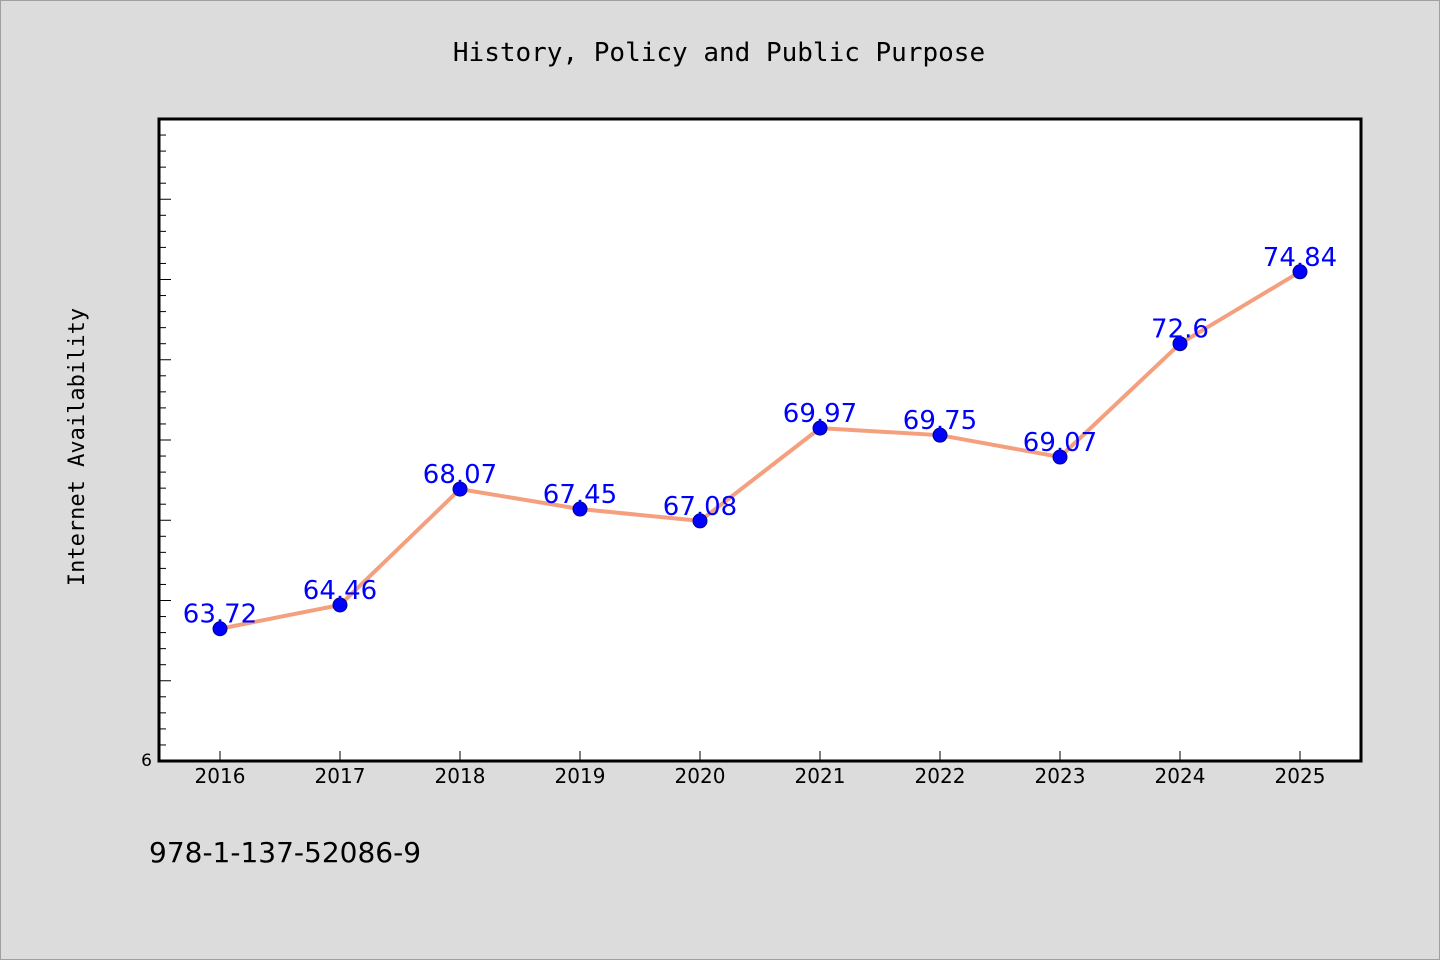 The image size is (1440, 960). What do you see at coordinates (460, 776) in the screenshot?
I see `x-tick-label: 2018` at bounding box center [460, 776].